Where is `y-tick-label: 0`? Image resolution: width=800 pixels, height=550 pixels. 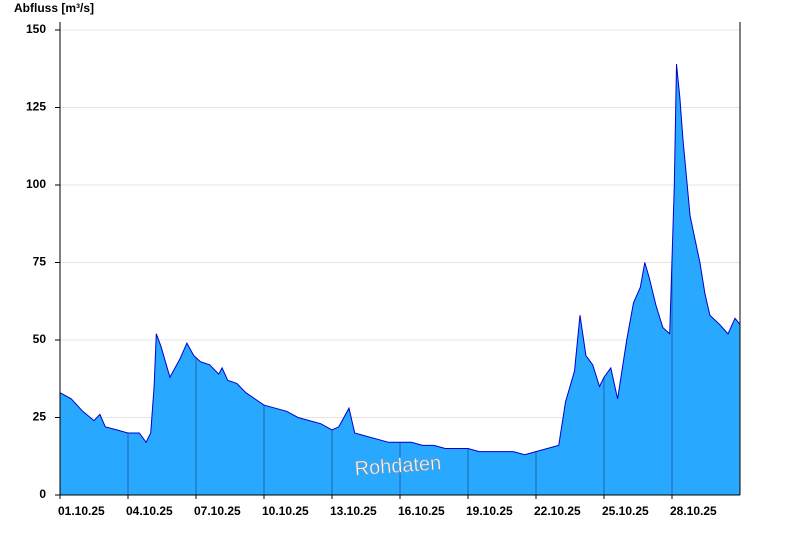 y-tick-label: 0 is located at coordinates (42, 494).